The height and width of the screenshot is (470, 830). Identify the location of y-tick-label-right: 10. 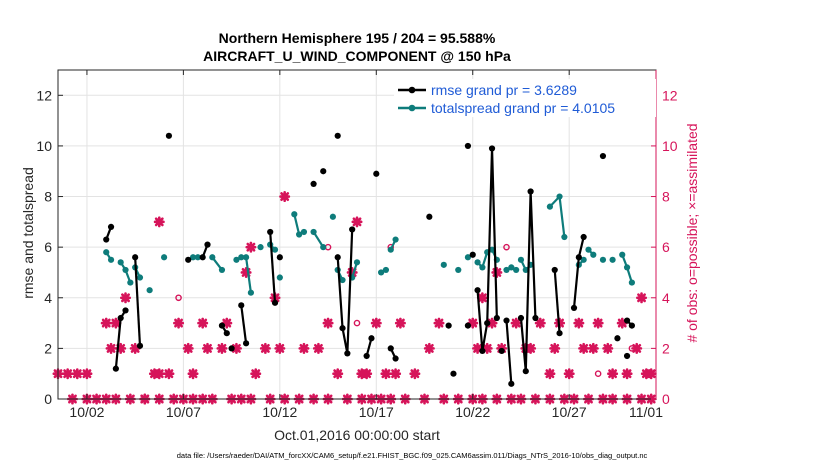
(670, 146).